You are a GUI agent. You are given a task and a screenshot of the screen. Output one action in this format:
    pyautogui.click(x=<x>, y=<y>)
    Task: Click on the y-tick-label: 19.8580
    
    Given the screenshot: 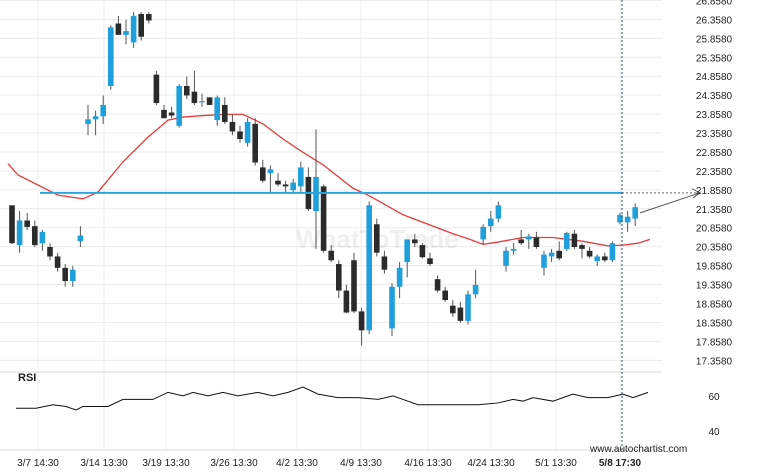 What is the action you would take?
    pyautogui.click(x=714, y=267)
    